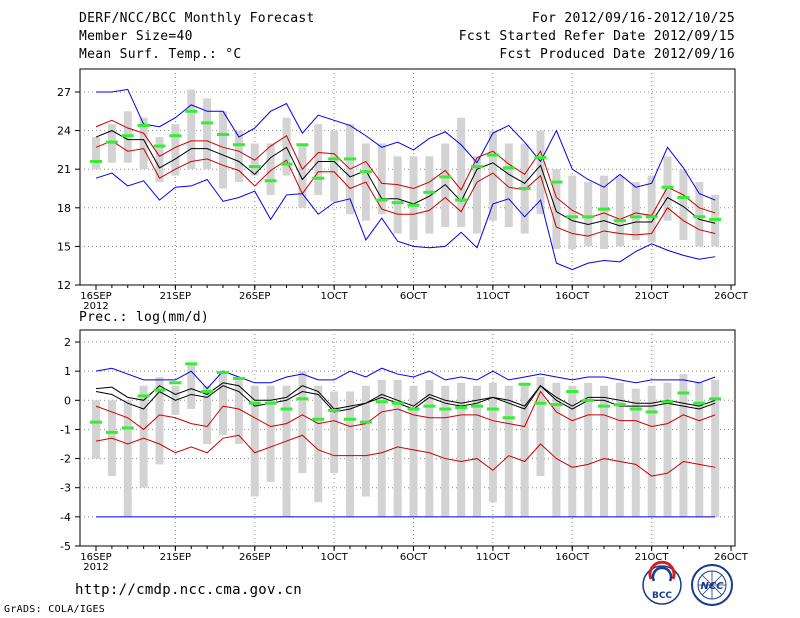  Describe the element at coordinates (95, 557) in the screenshot. I see `x-tick-label: 16SEP` at that location.